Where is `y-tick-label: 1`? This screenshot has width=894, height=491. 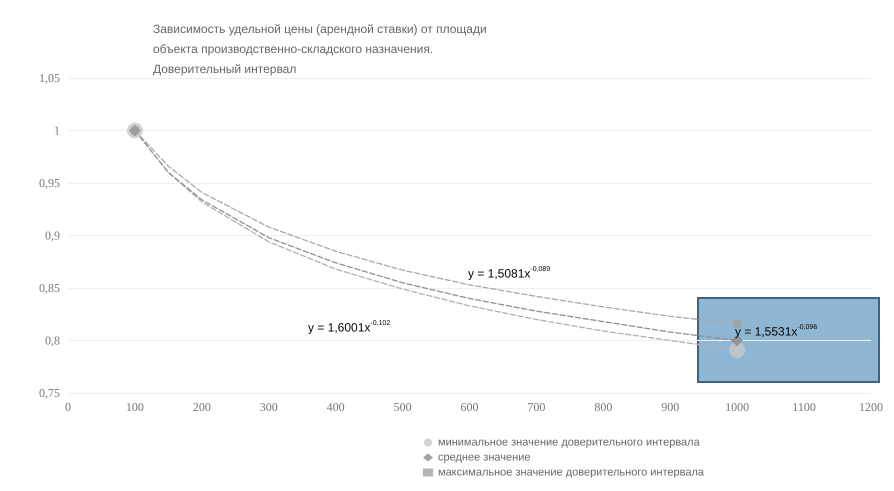
y-tick-label: 1 is located at coordinates (57, 131).